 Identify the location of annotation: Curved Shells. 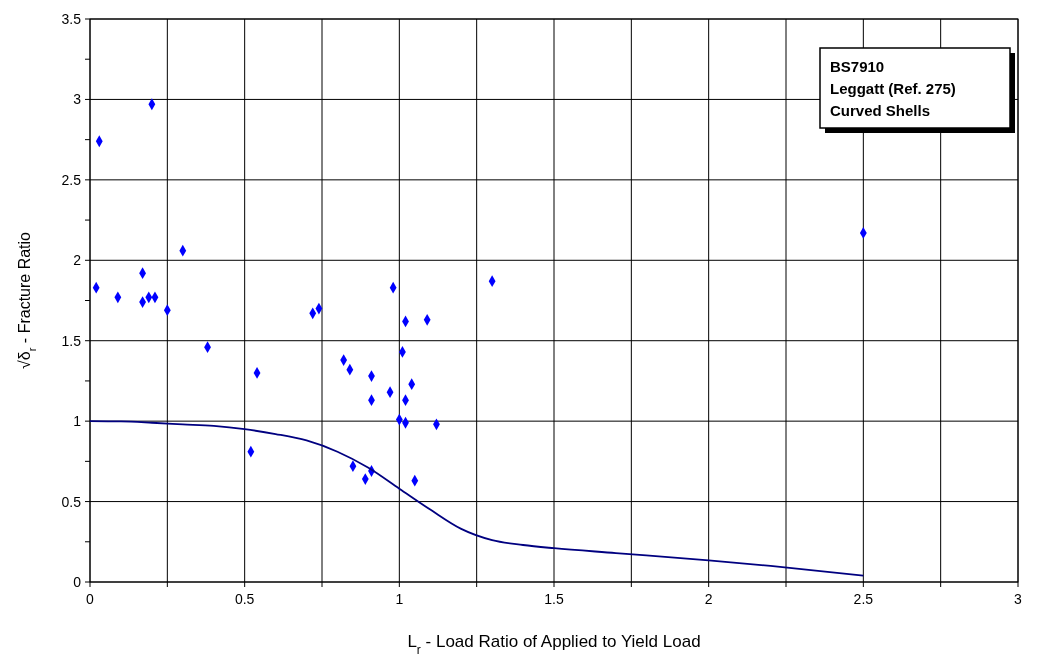
(880, 110).